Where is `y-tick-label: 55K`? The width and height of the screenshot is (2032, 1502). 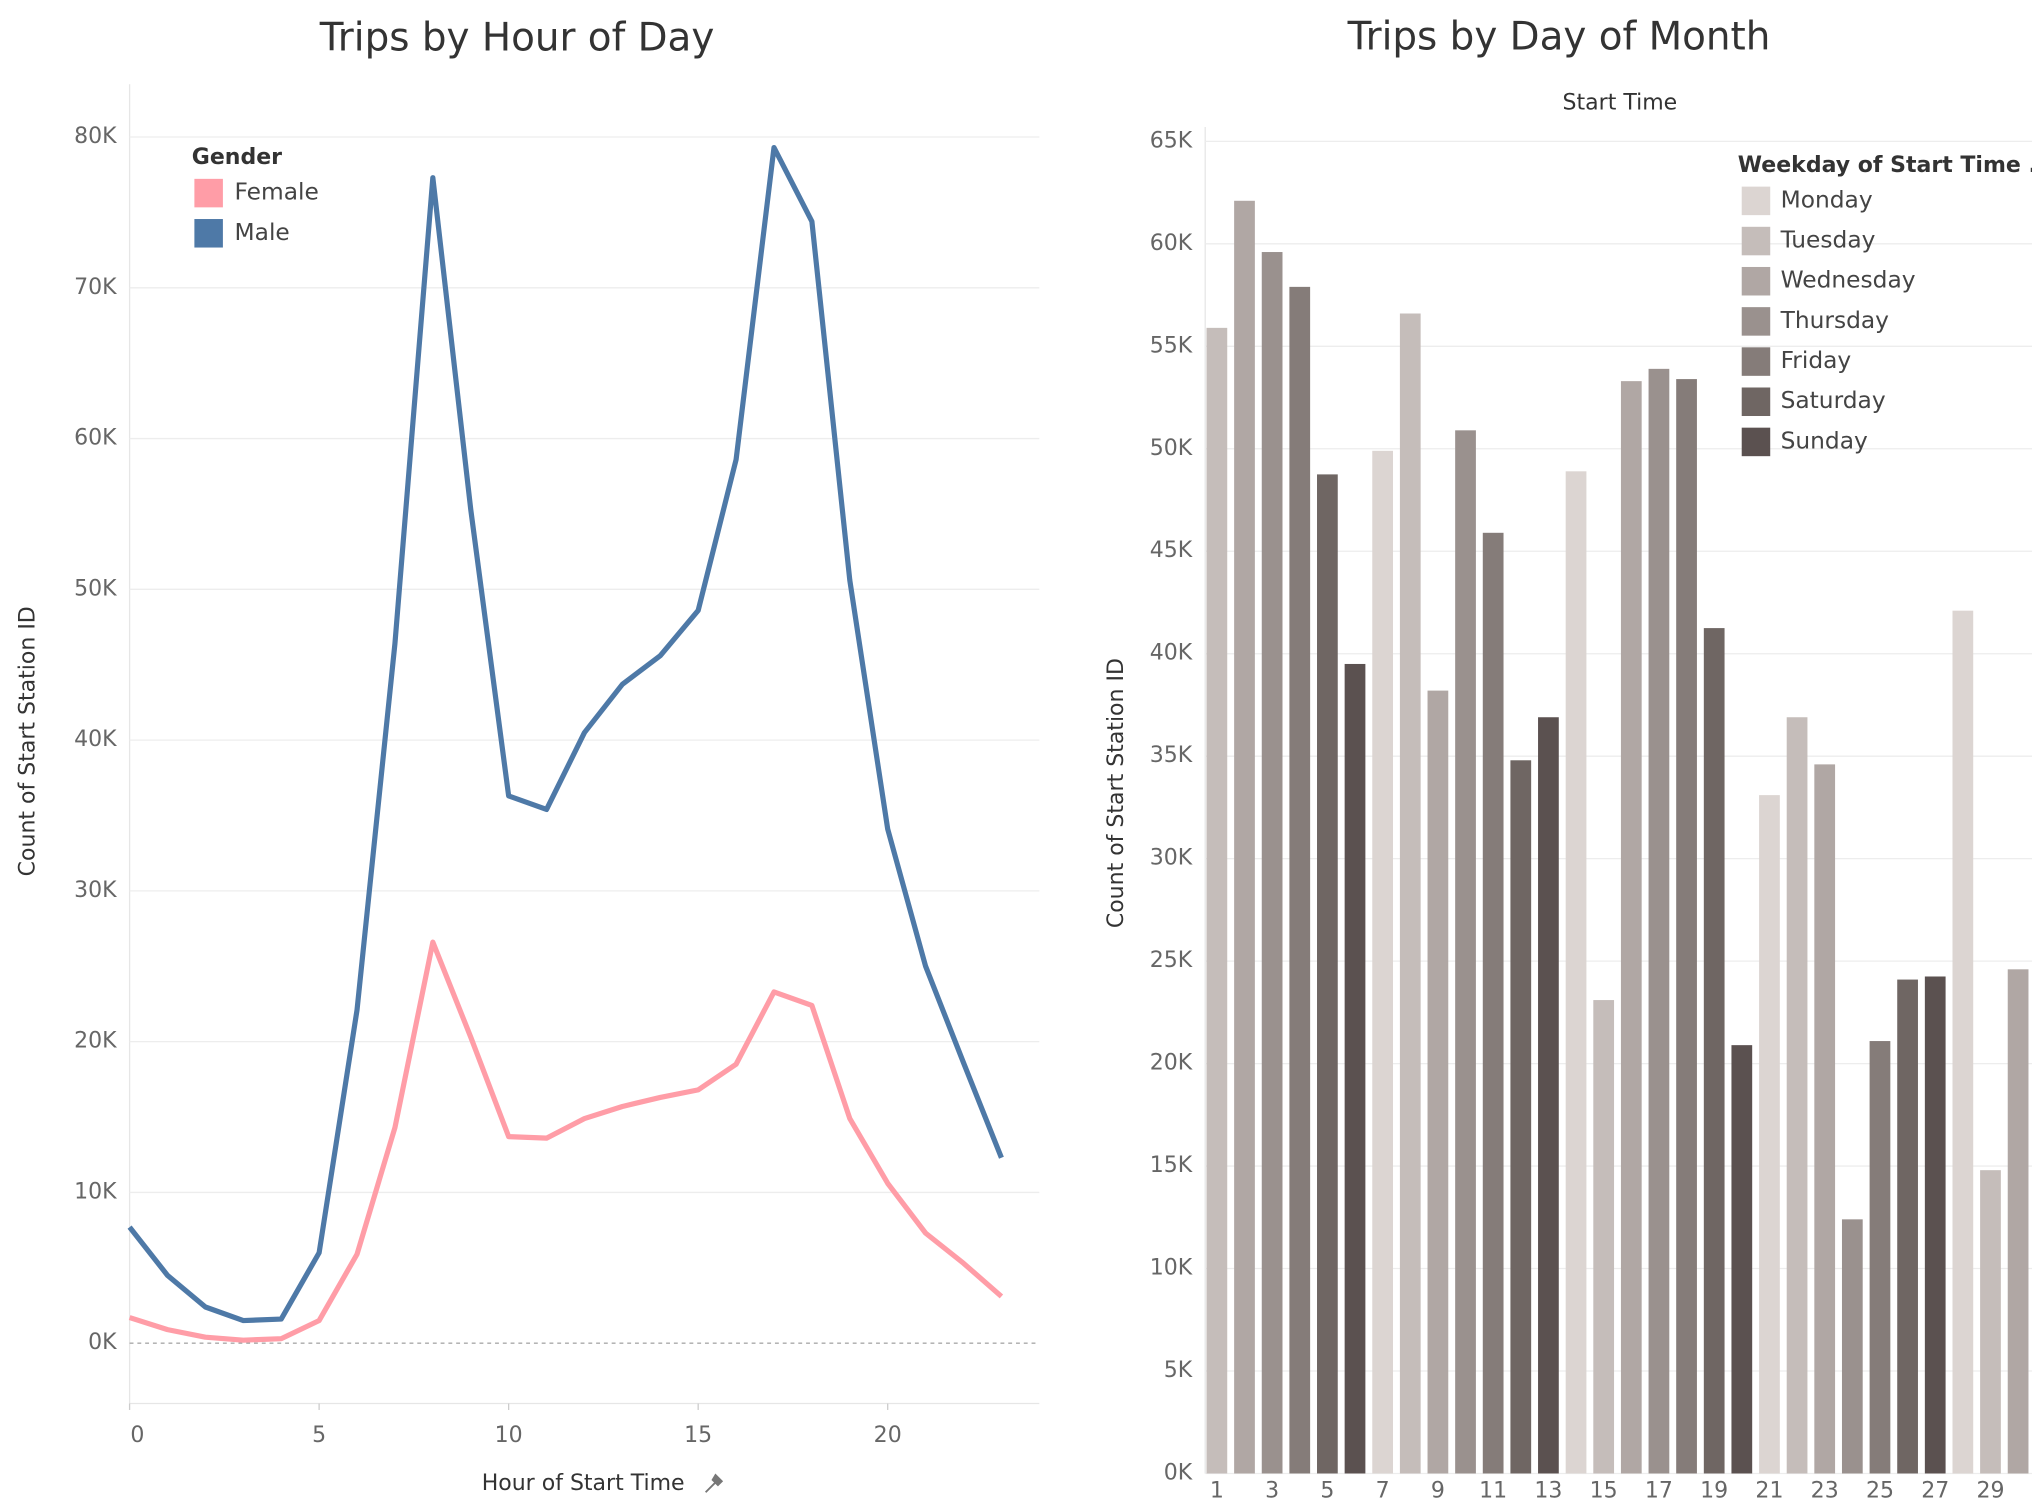
y-tick-label: 55K is located at coordinates (1171, 345).